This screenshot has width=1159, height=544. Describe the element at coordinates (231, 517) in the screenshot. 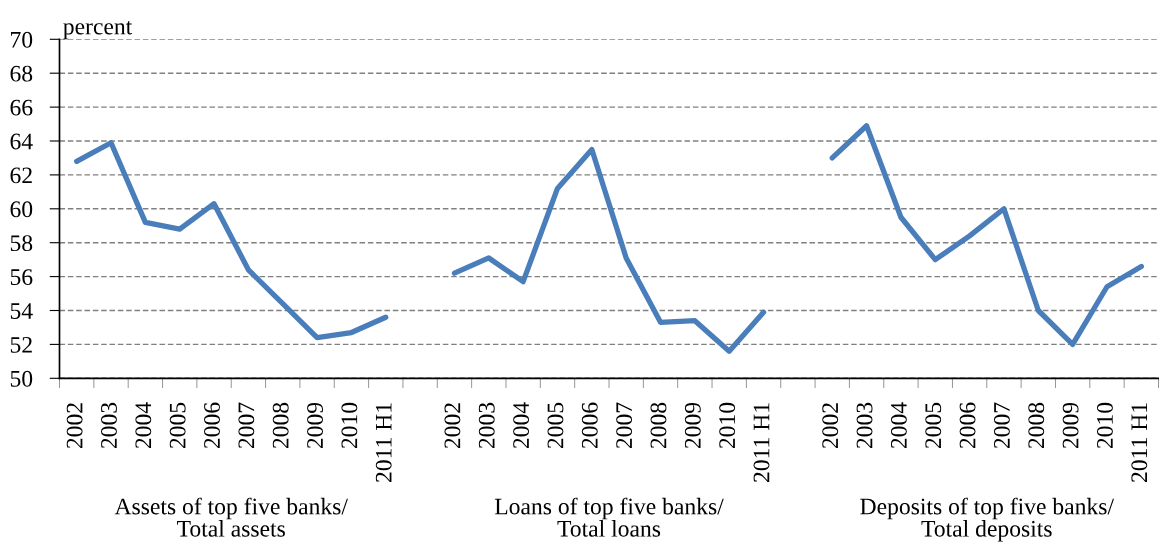

I see `text: Assets of top five banks/ Total assets` at that location.